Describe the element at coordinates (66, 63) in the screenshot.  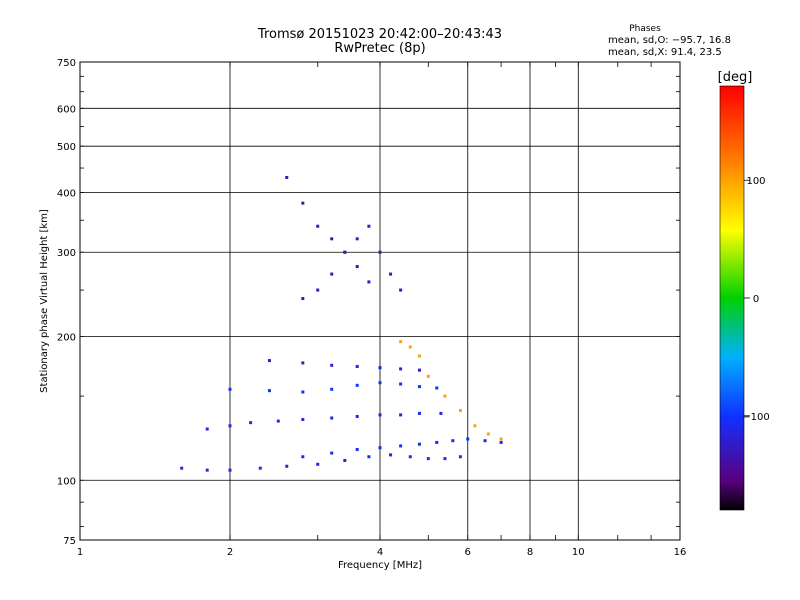
I see `y-tick-label: 750` at that location.